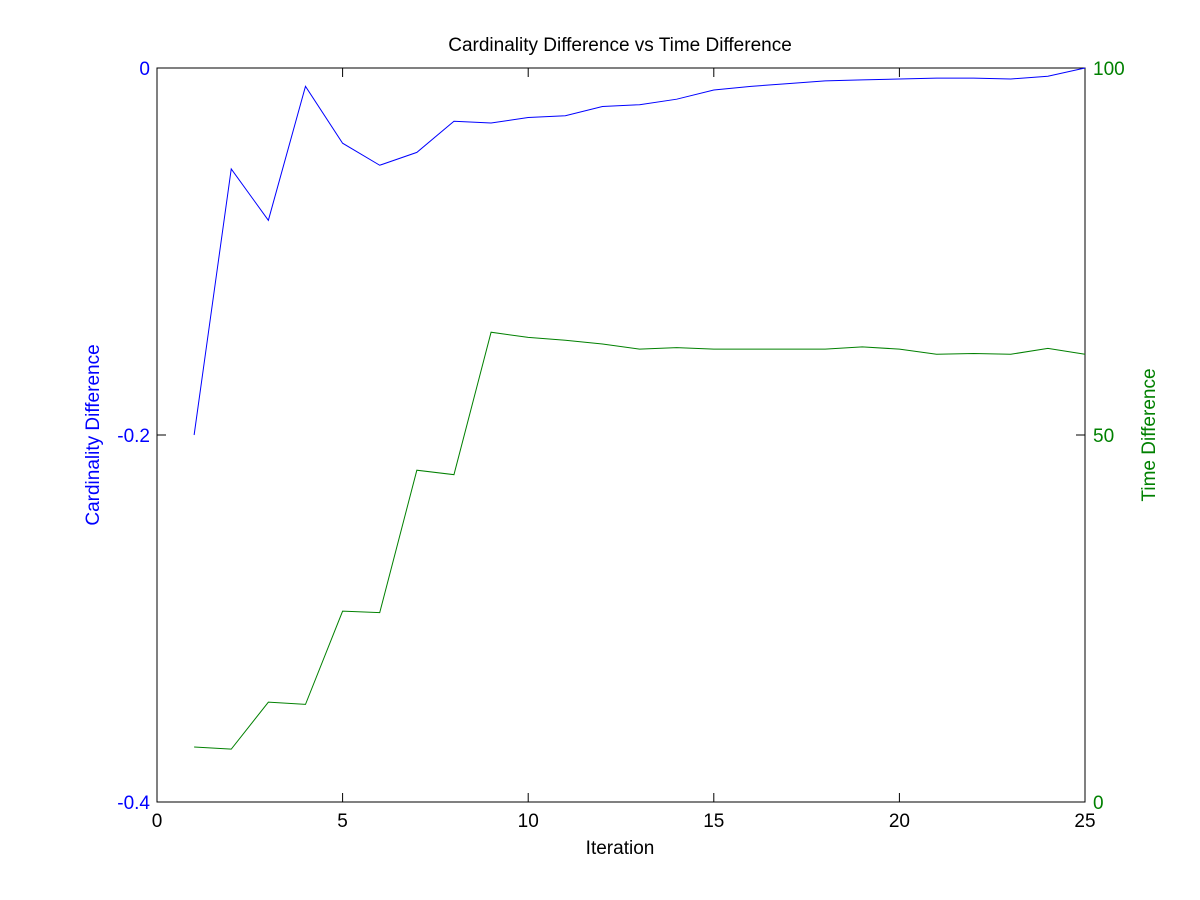 Image resolution: width=1200 pixels, height=900 pixels. What do you see at coordinates (1103, 436) in the screenshot?
I see `y-right-tick-label: 50` at bounding box center [1103, 436].